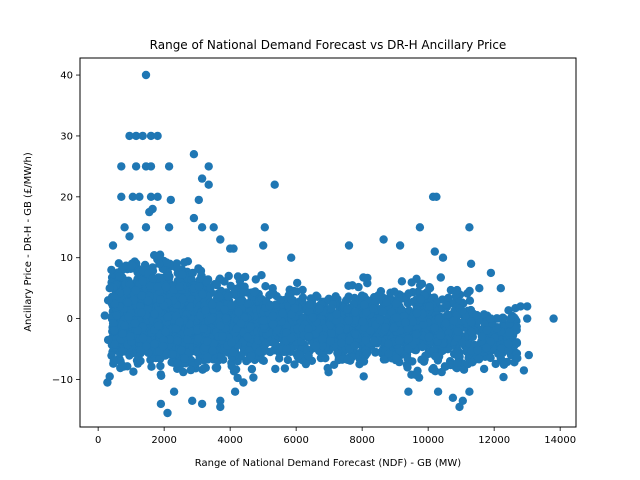 Image resolution: width=640 pixels, height=480 pixels. Describe the element at coordinates (98, 440) in the screenshot. I see `x-tick-label: 0` at that location.